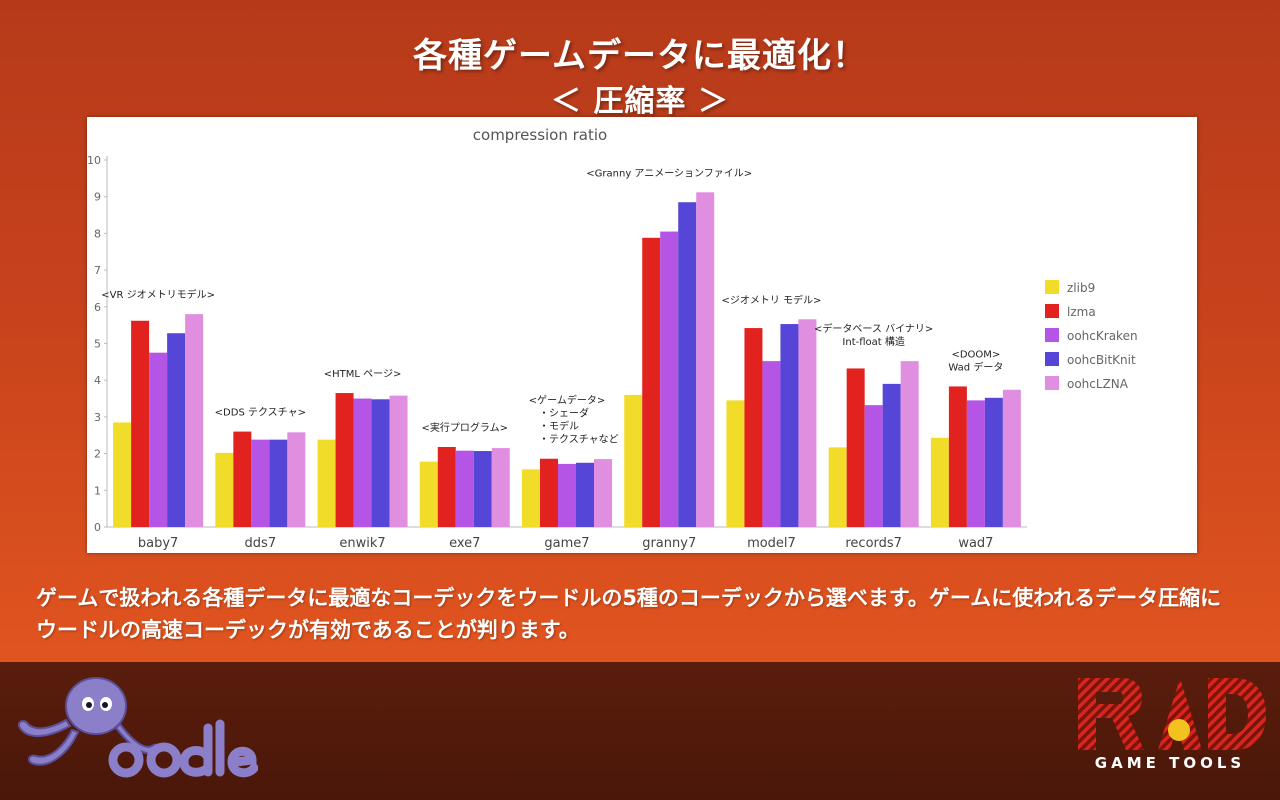  What do you see at coordinates (687, 364) in the screenshot?
I see `bar-oohcBitKnit-granny7` at bounding box center [687, 364].